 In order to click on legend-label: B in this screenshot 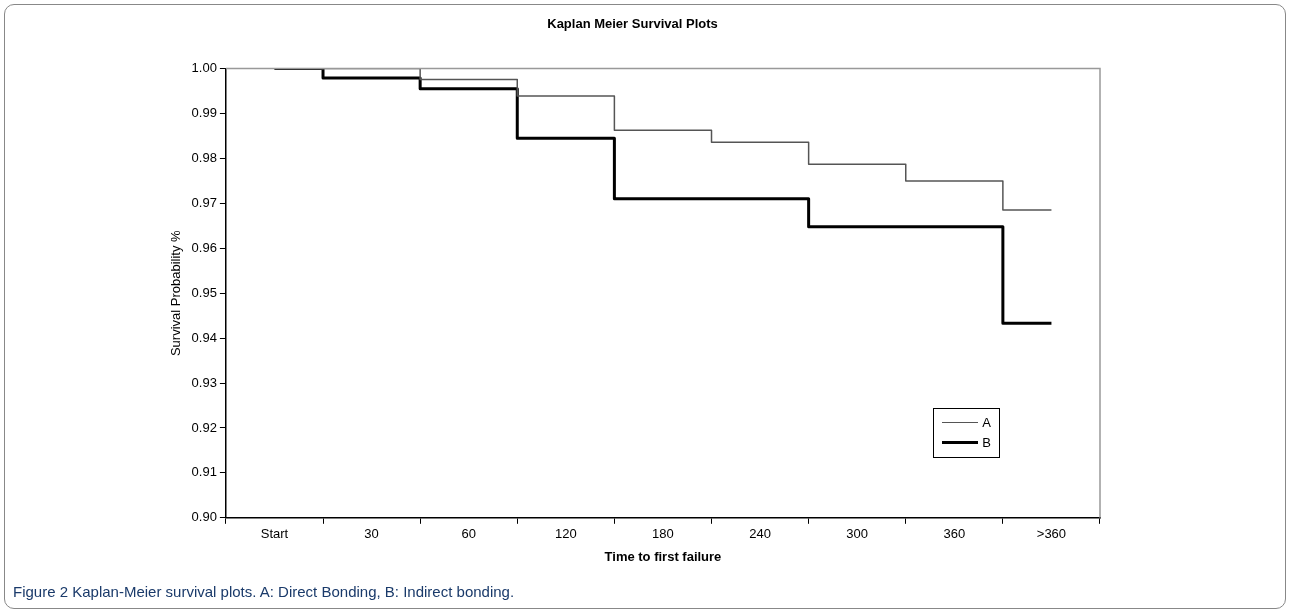, I will do `click(986, 443)`.